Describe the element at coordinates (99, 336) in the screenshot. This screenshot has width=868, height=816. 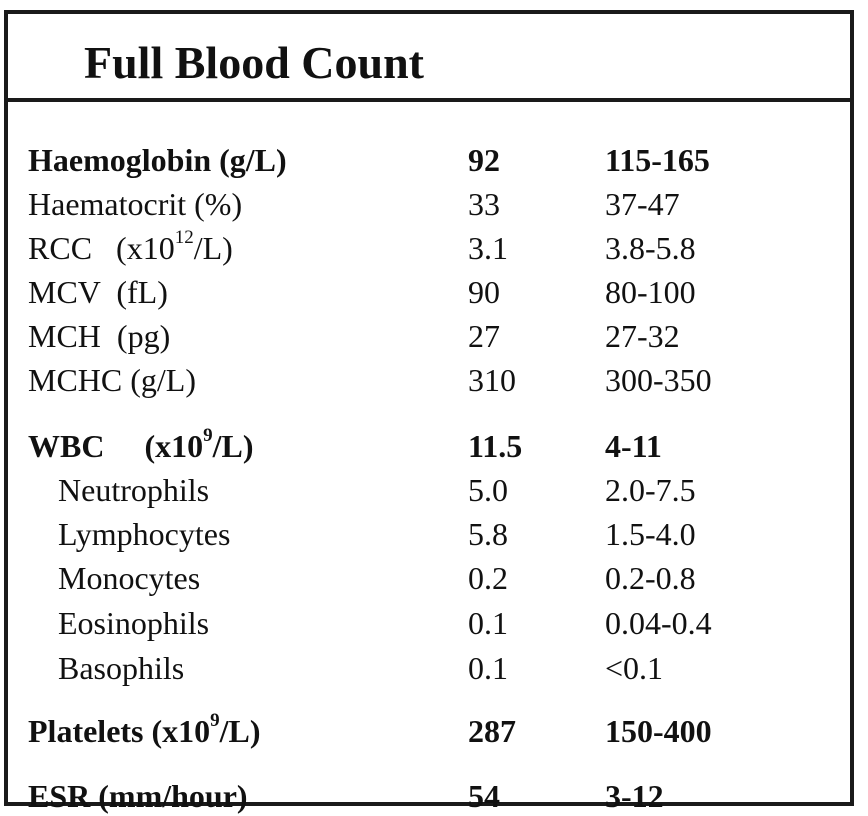
I see `test-name: MCH (pg)` at that location.